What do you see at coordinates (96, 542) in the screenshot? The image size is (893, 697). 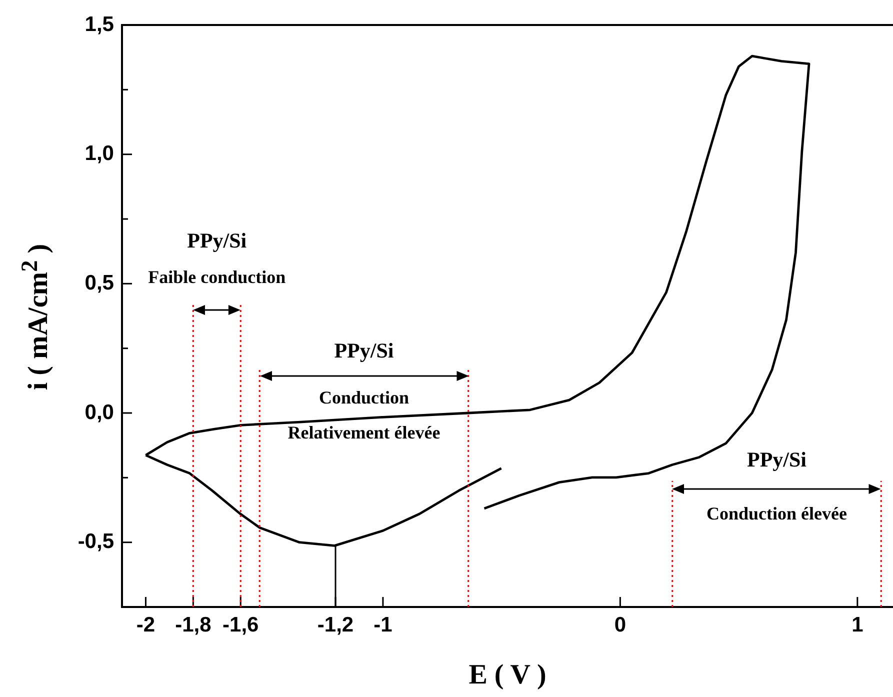 I see `y-tick-label: -0,5` at bounding box center [96, 542].